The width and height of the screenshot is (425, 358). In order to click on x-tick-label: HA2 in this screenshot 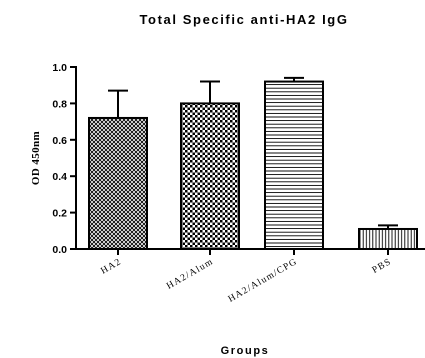, I will do `click(111, 267)`.